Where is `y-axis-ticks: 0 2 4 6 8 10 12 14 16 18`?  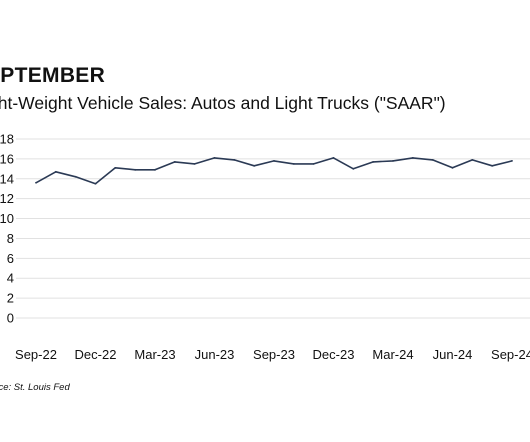 y-axis-ticks: 0 2 4 6 8 10 12 14 16 18 is located at coordinates (7, 229).